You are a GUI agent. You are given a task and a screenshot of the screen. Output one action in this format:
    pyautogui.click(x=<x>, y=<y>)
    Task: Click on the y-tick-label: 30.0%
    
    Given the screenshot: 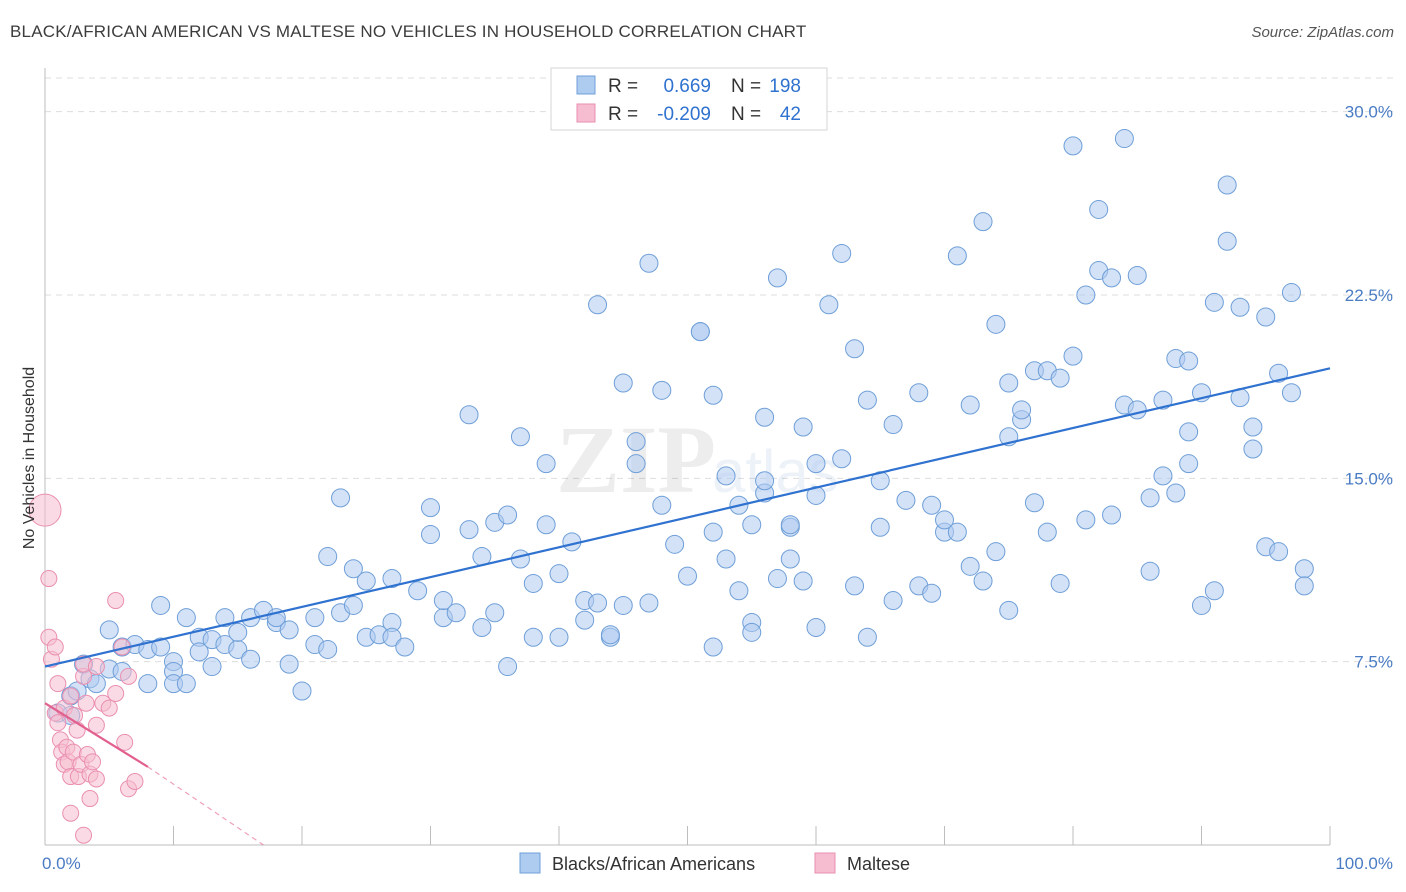 What is the action you would take?
    pyautogui.click(x=1369, y=112)
    